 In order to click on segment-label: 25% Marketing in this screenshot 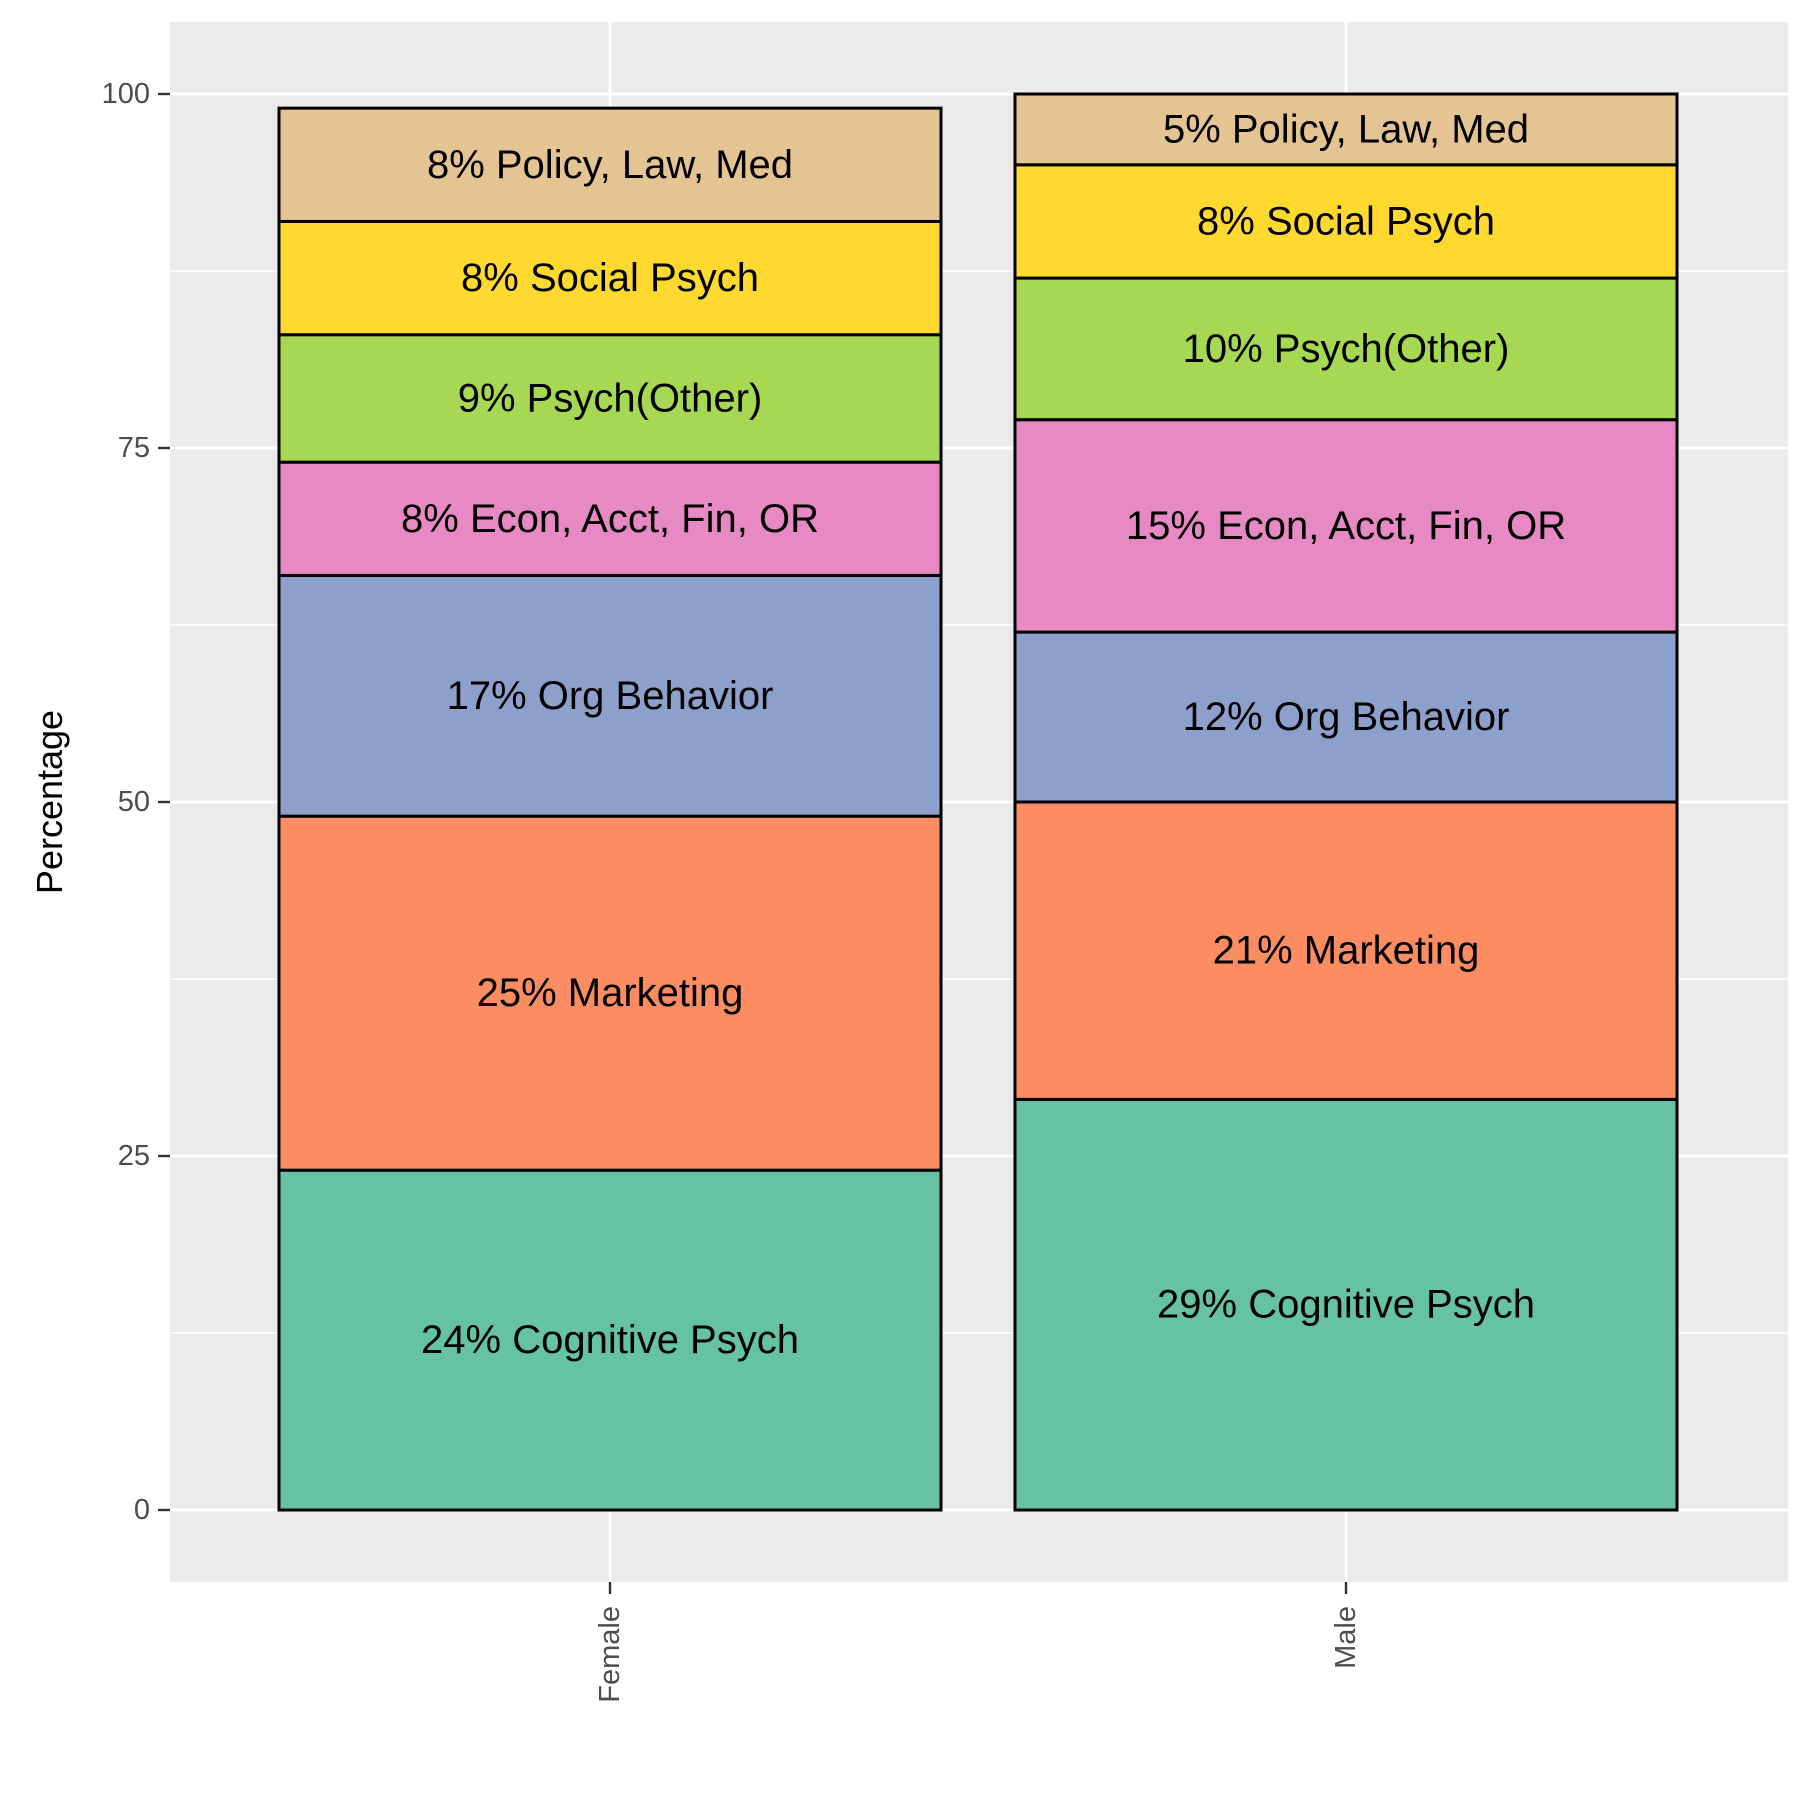, I will do `click(610, 993)`.